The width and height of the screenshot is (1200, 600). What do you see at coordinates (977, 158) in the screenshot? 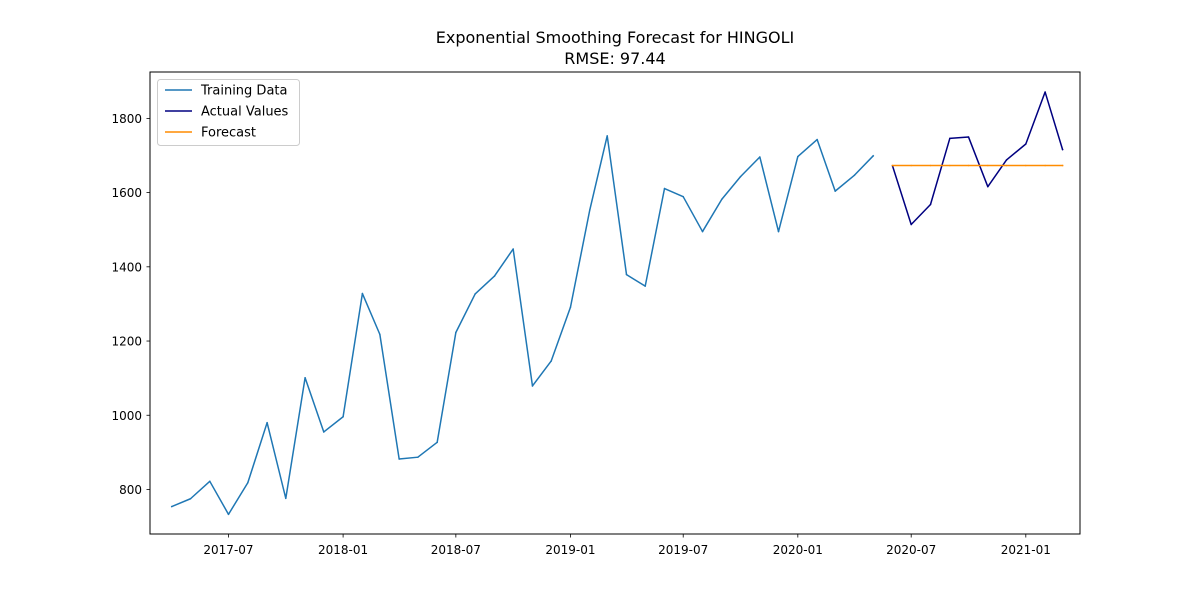
I see `actual-values-line` at bounding box center [977, 158].